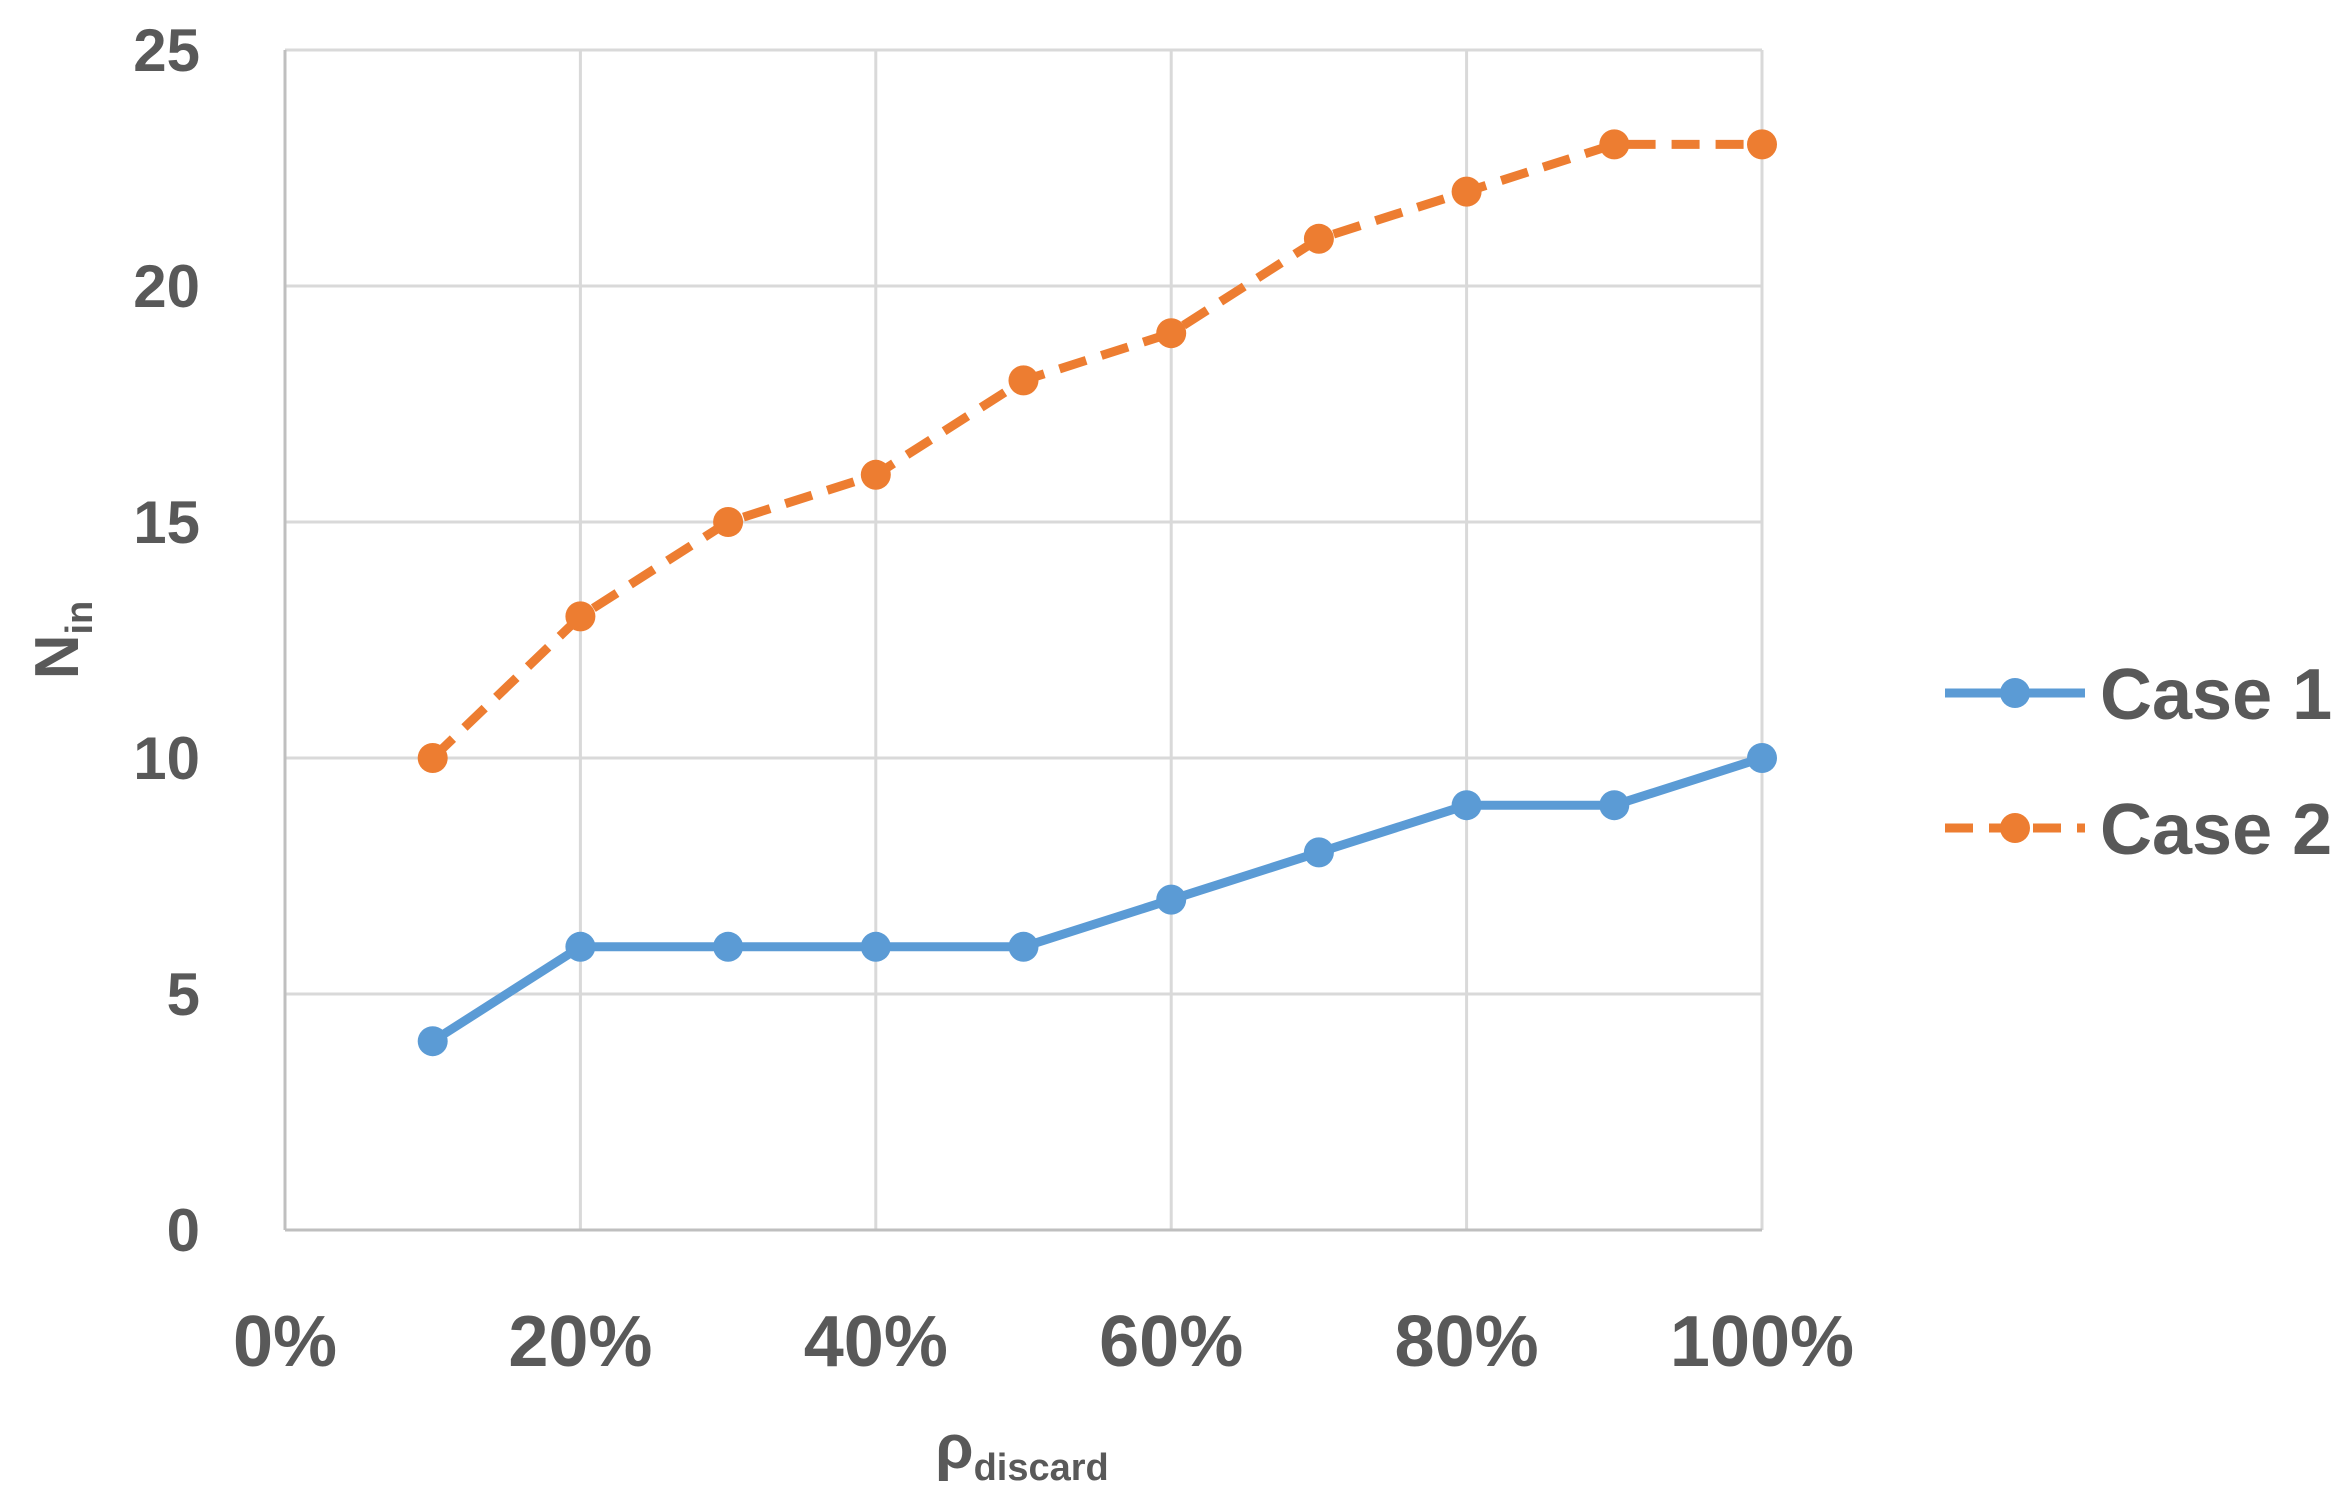  What do you see at coordinates (1041, 1468) in the screenshot?
I see `x-axis-title-sub: discard` at bounding box center [1041, 1468].